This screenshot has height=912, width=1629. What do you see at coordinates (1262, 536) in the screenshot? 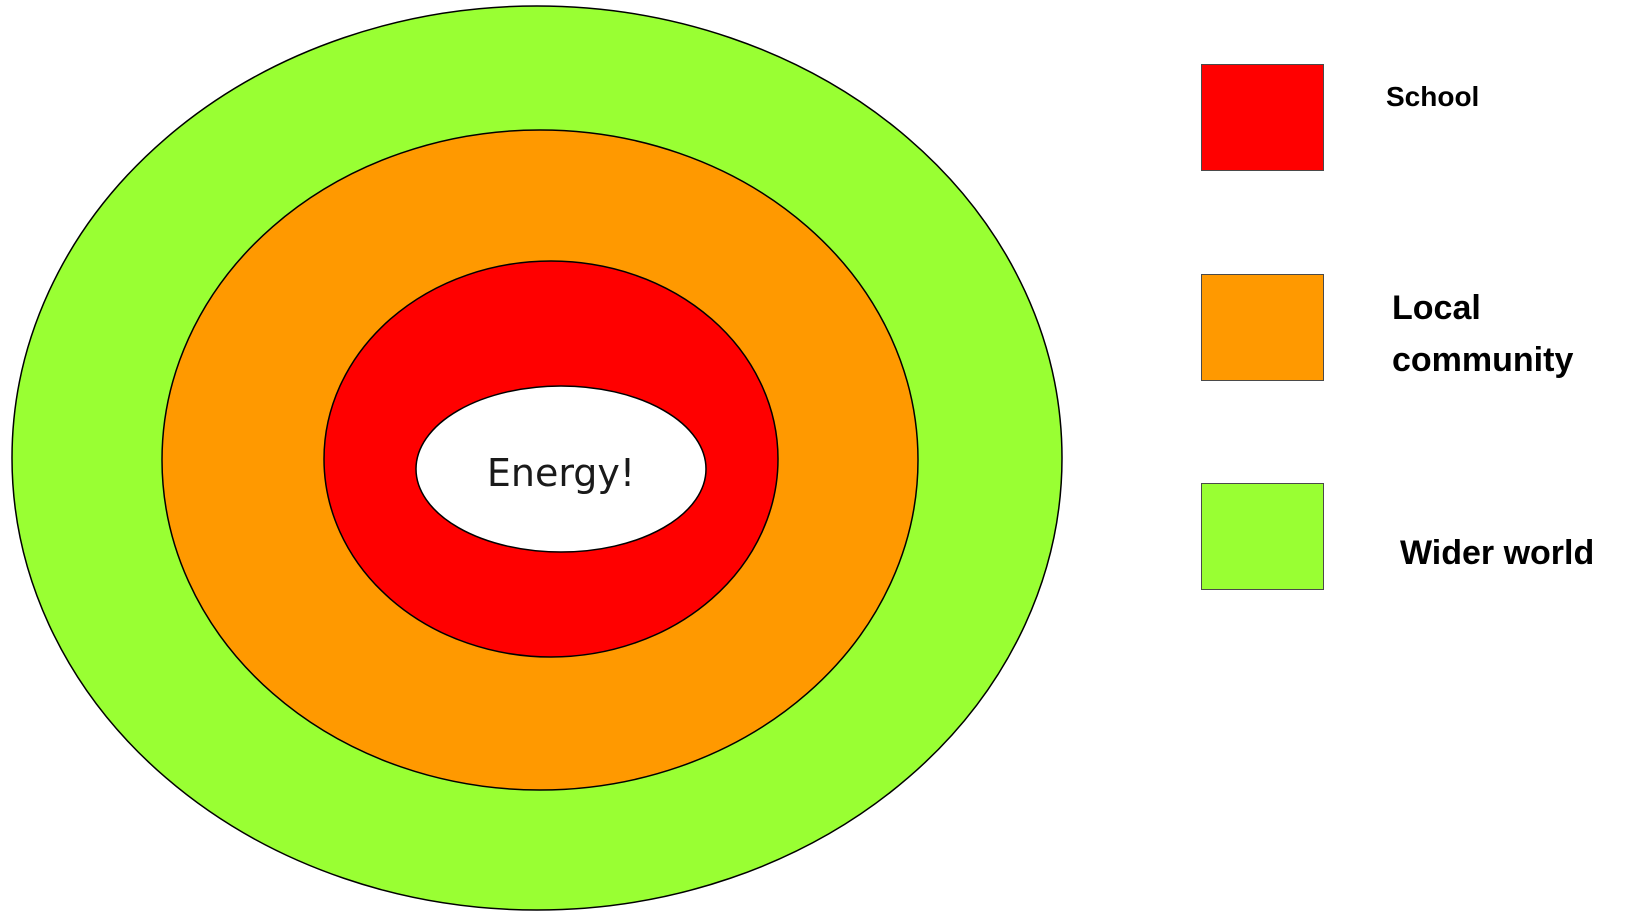
I see `legend-swatch-wider-world` at bounding box center [1262, 536].